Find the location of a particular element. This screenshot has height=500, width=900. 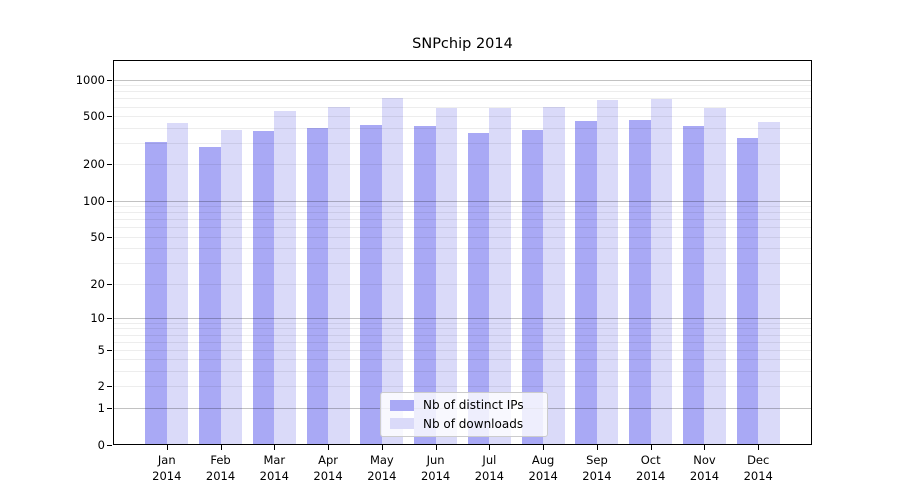

x-tick-label: Sep 2014 is located at coordinates (597, 468).